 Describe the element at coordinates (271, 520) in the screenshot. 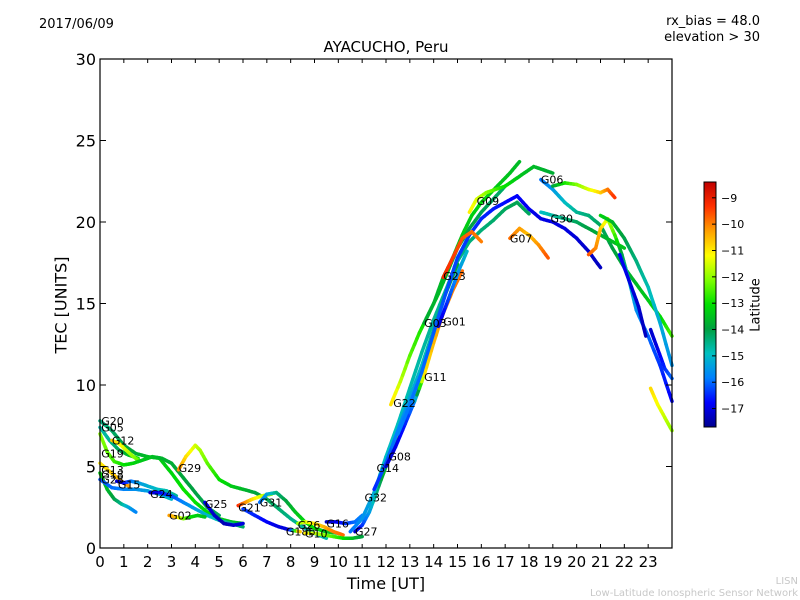

I see `series-g18b` at that location.